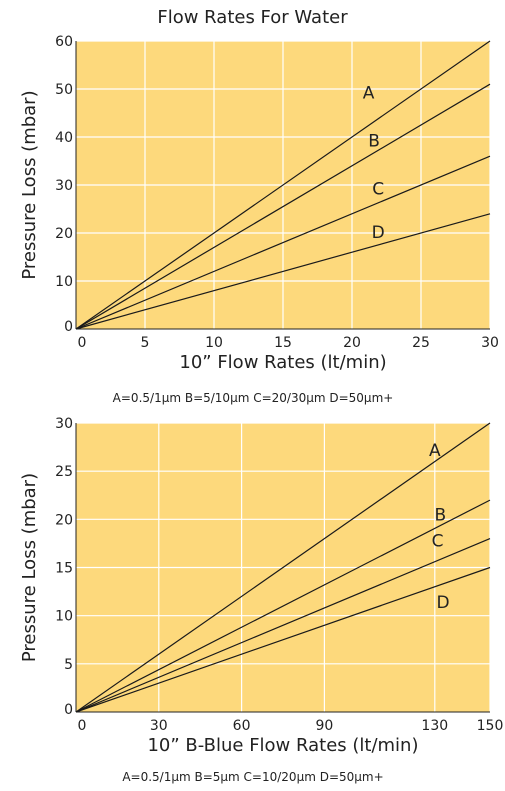  What do you see at coordinates (490, 726) in the screenshot?
I see `x-tick-label: 150` at bounding box center [490, 726].